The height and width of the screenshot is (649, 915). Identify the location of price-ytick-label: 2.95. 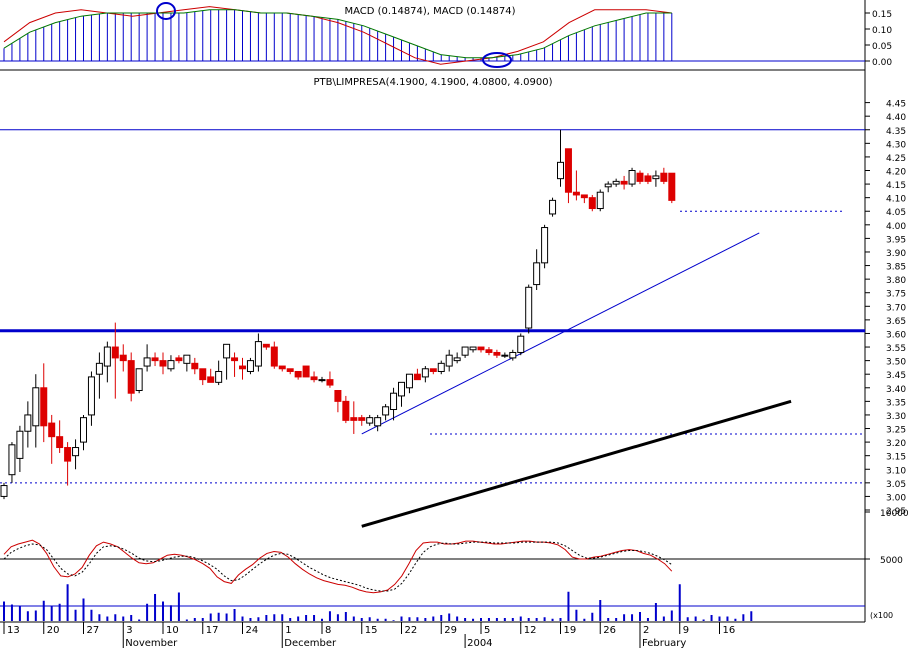
(896, 512).